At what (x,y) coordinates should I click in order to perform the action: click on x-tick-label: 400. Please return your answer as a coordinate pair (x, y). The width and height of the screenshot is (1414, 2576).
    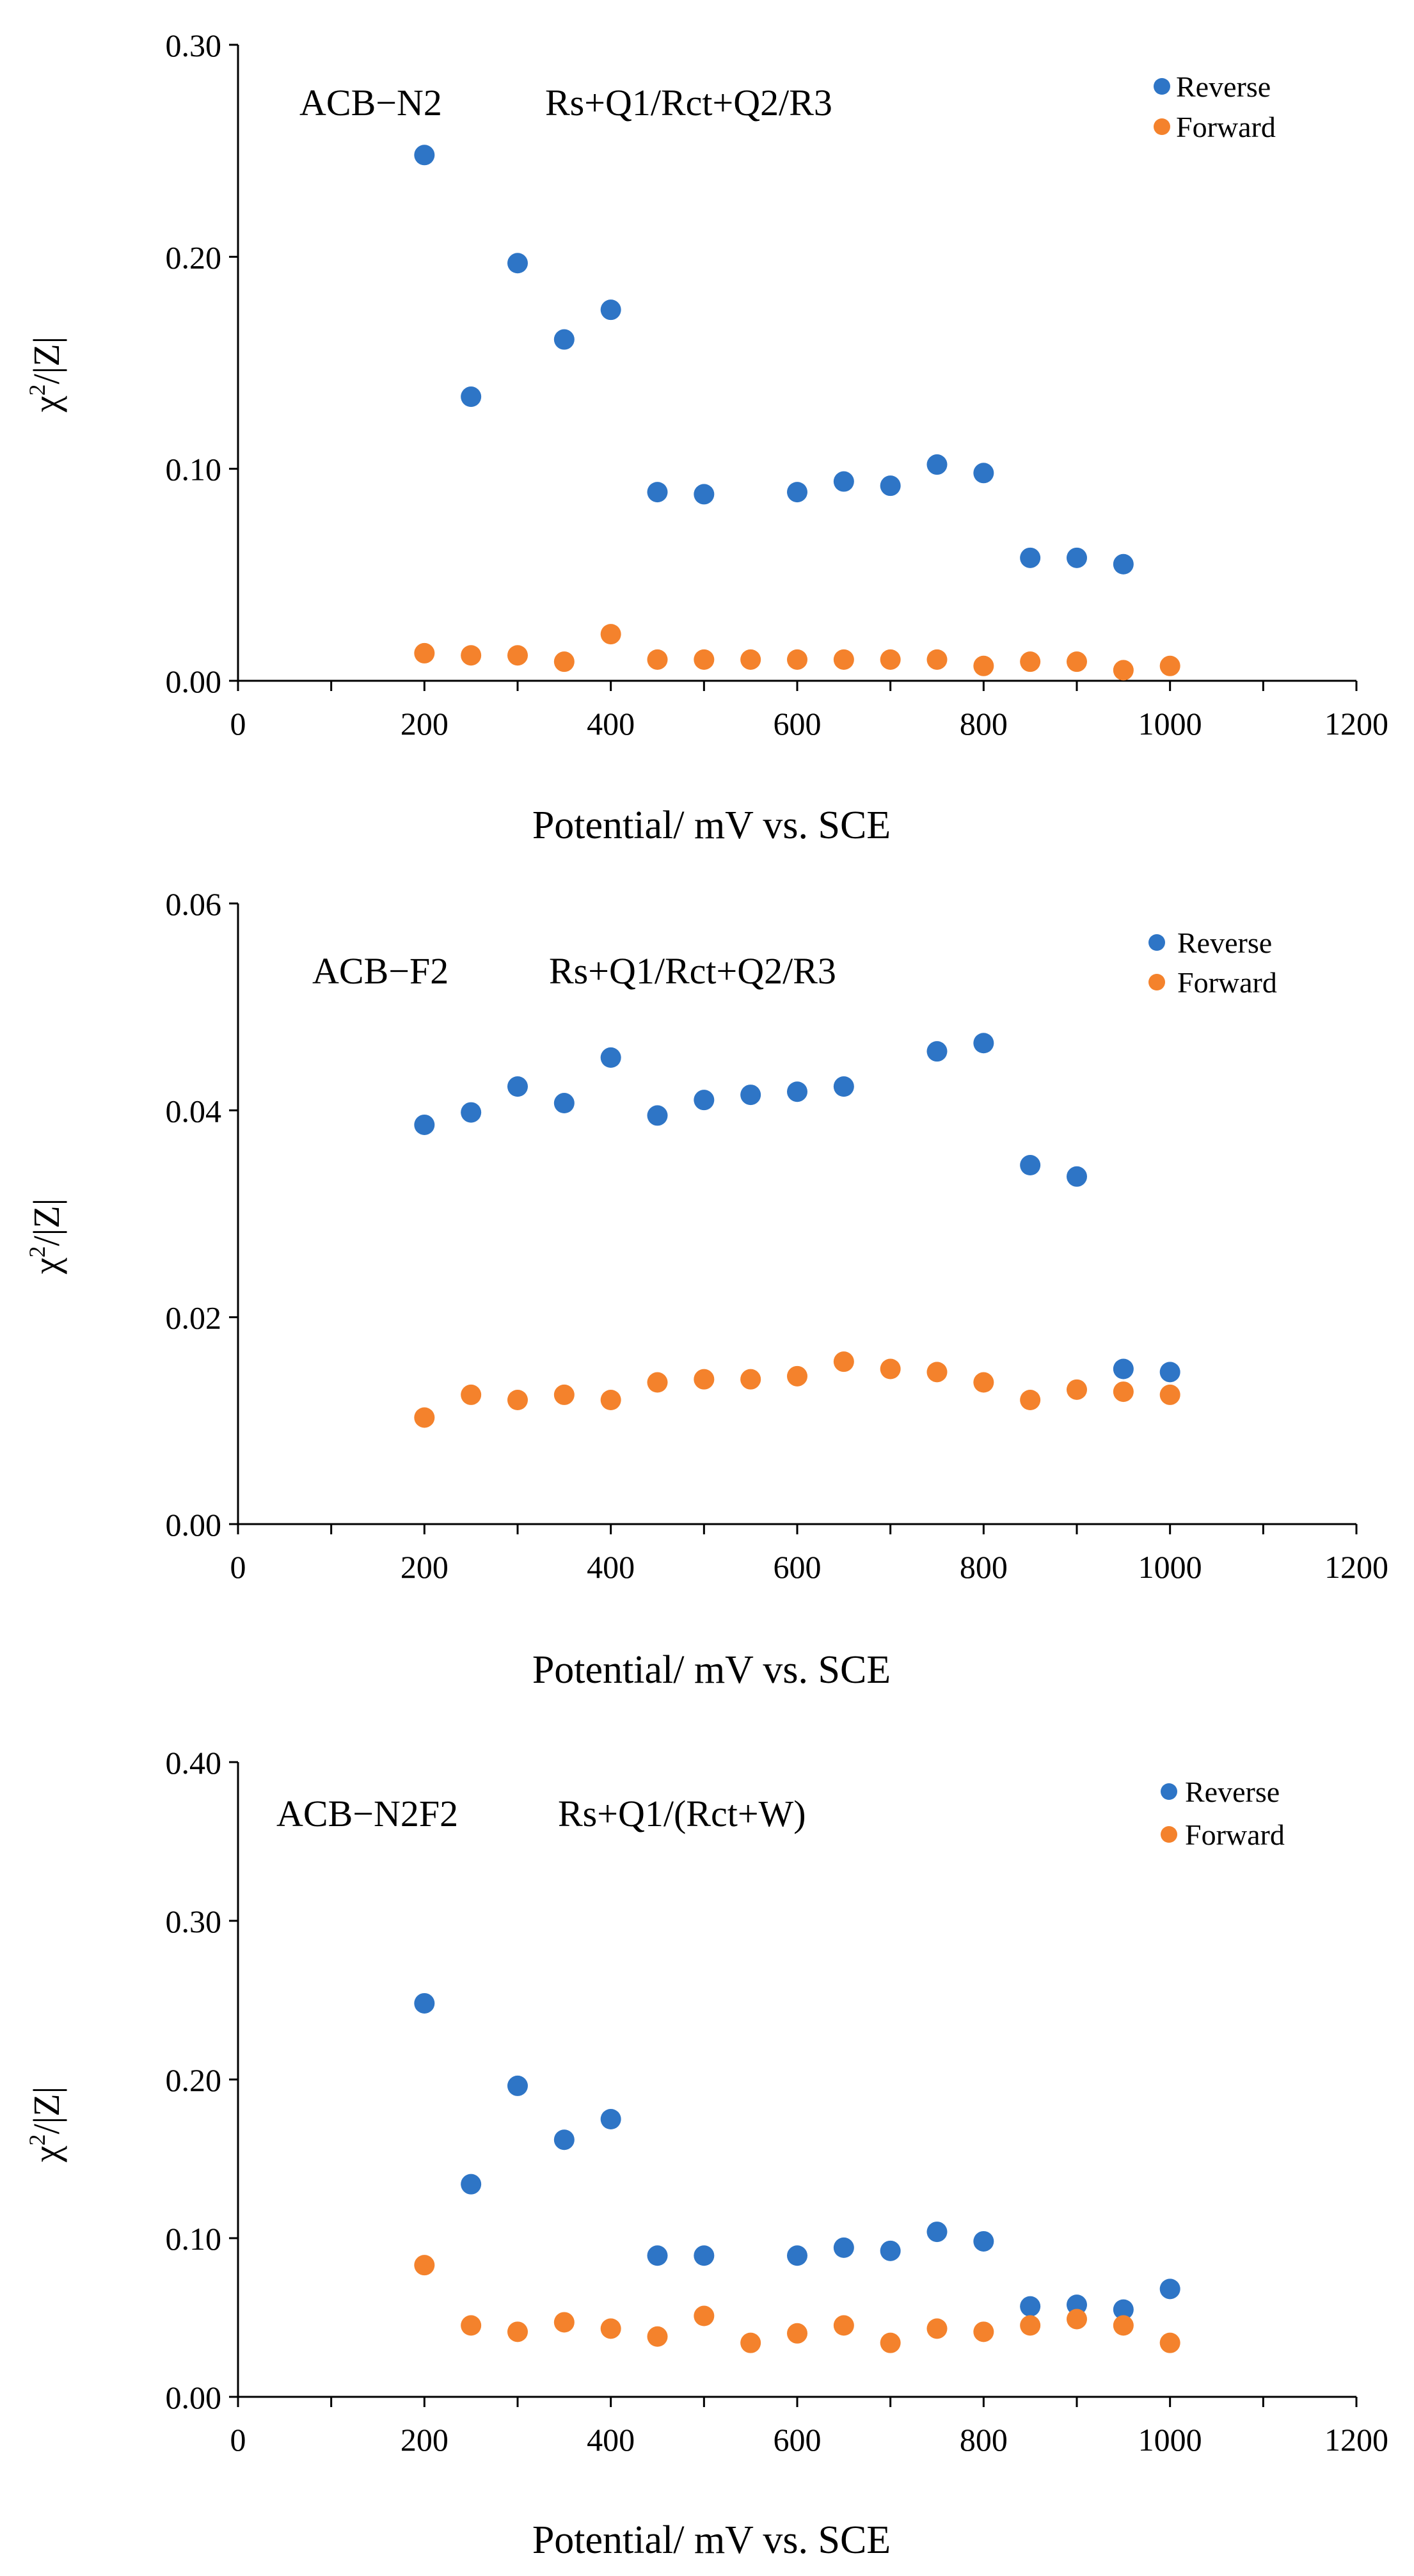
    Looking at the image, I should click on (611, 2440).